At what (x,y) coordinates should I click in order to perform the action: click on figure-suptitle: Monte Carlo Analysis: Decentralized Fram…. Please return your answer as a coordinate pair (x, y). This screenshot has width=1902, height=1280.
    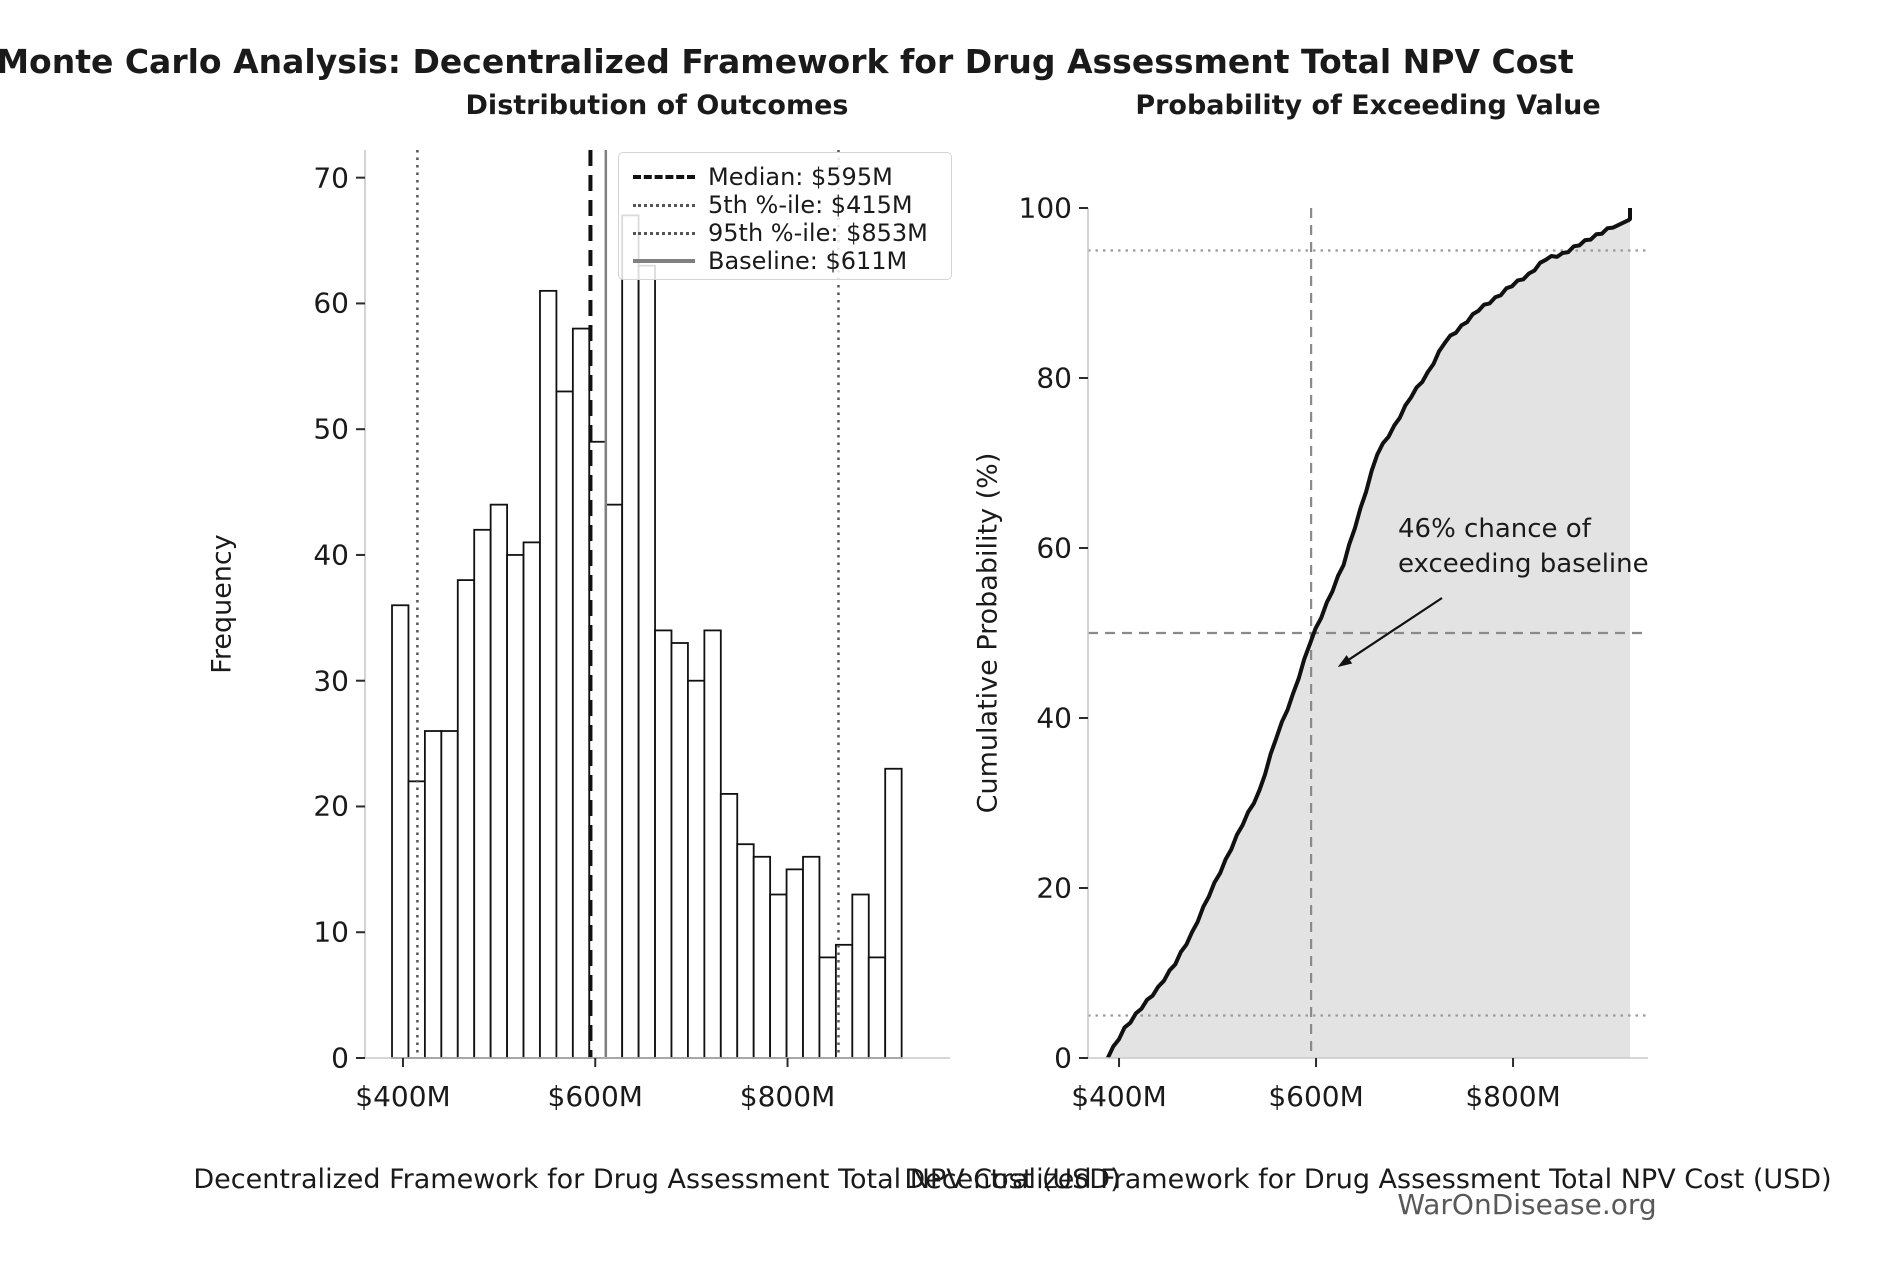
    Looking at the image, I should click on (787, 61).